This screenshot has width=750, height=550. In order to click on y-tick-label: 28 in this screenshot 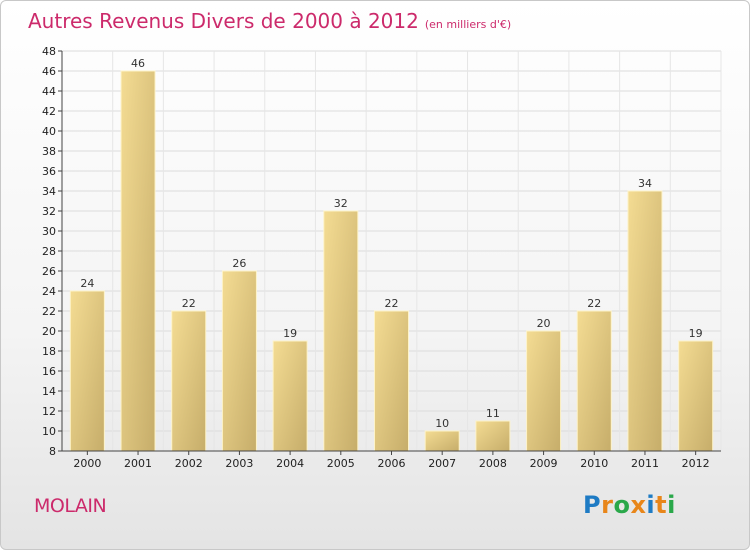, I will do `click(49, 251)`.